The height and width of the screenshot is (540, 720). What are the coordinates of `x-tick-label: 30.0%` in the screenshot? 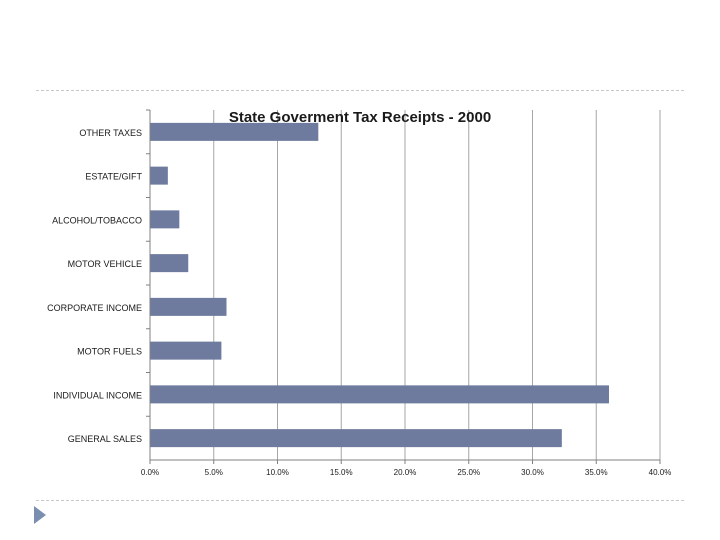 It's located at (532, 472).